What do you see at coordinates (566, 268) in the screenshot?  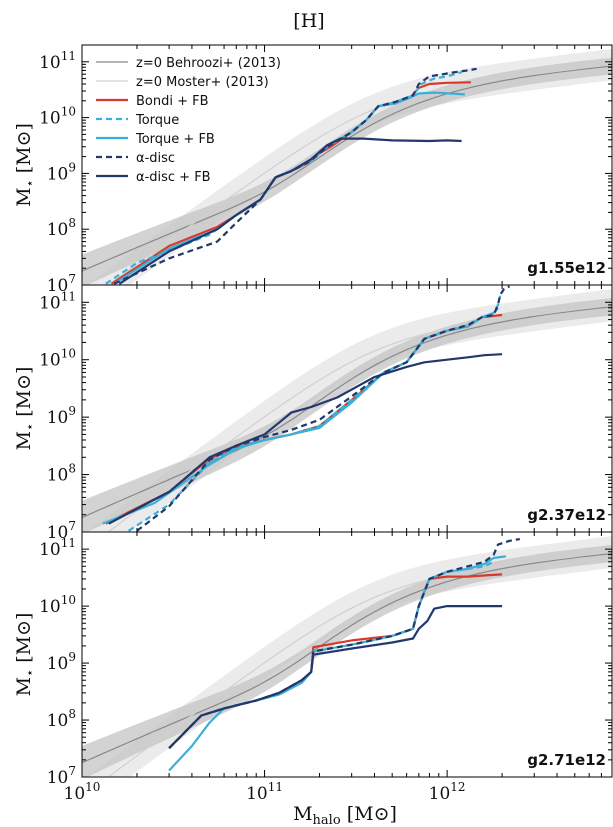 I see `panel-label: g1.55e12` at bounding box center [566, 268].